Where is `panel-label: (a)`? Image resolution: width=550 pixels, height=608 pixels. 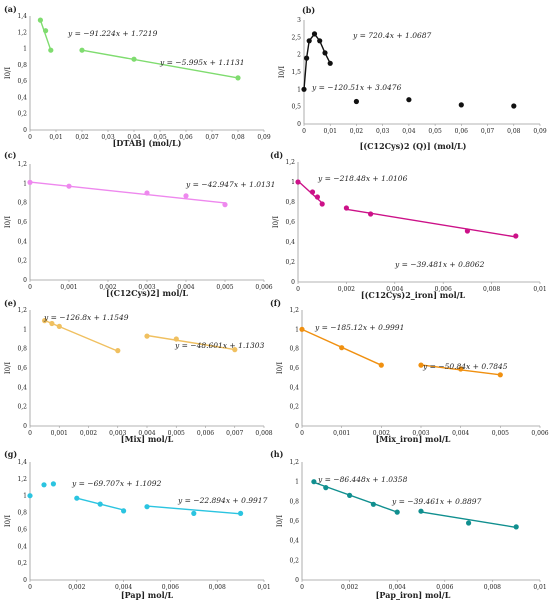 panel-label: (a) is located at coordinates (10, 9).